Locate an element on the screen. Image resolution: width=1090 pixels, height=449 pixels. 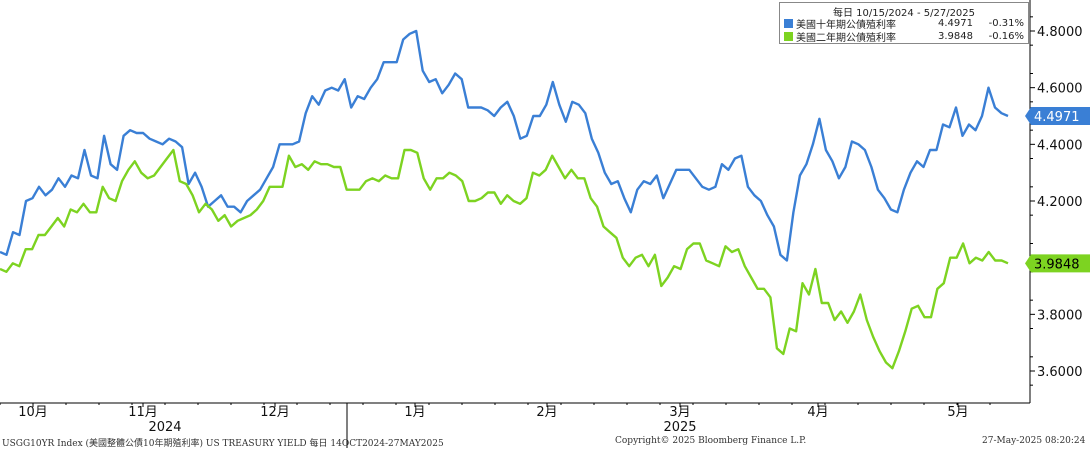
x-month-label: 5月 is located at coordinates (957, 412).